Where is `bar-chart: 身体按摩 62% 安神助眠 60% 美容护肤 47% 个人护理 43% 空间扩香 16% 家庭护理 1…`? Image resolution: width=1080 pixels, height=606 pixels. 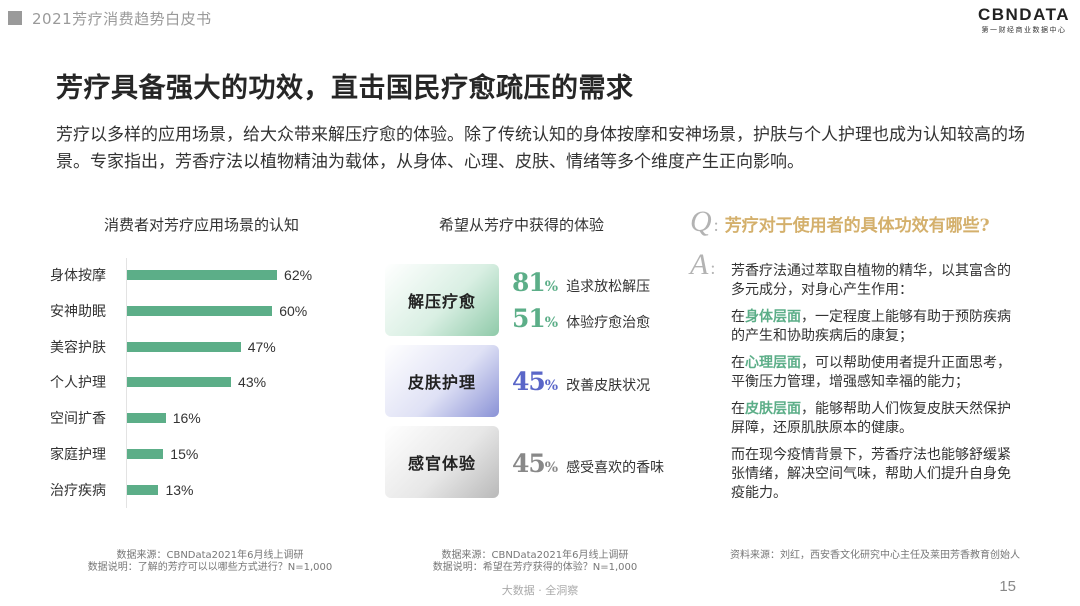 bar-chart: 身体按摩 62% 安神助眠 60% 美容护肤 47% 个人护理 43% 空间扩香 16% 家庭护理 1… is located at coordinates (200, 383).